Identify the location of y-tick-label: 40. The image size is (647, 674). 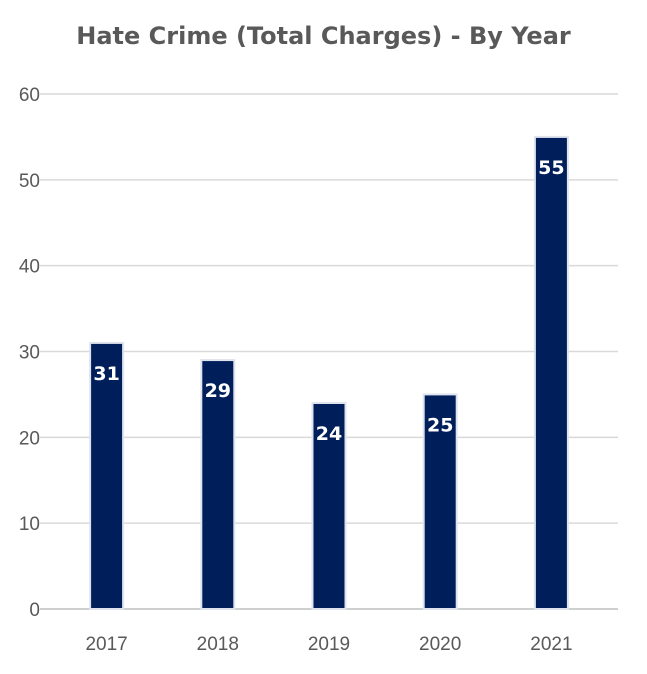
(29, 267).